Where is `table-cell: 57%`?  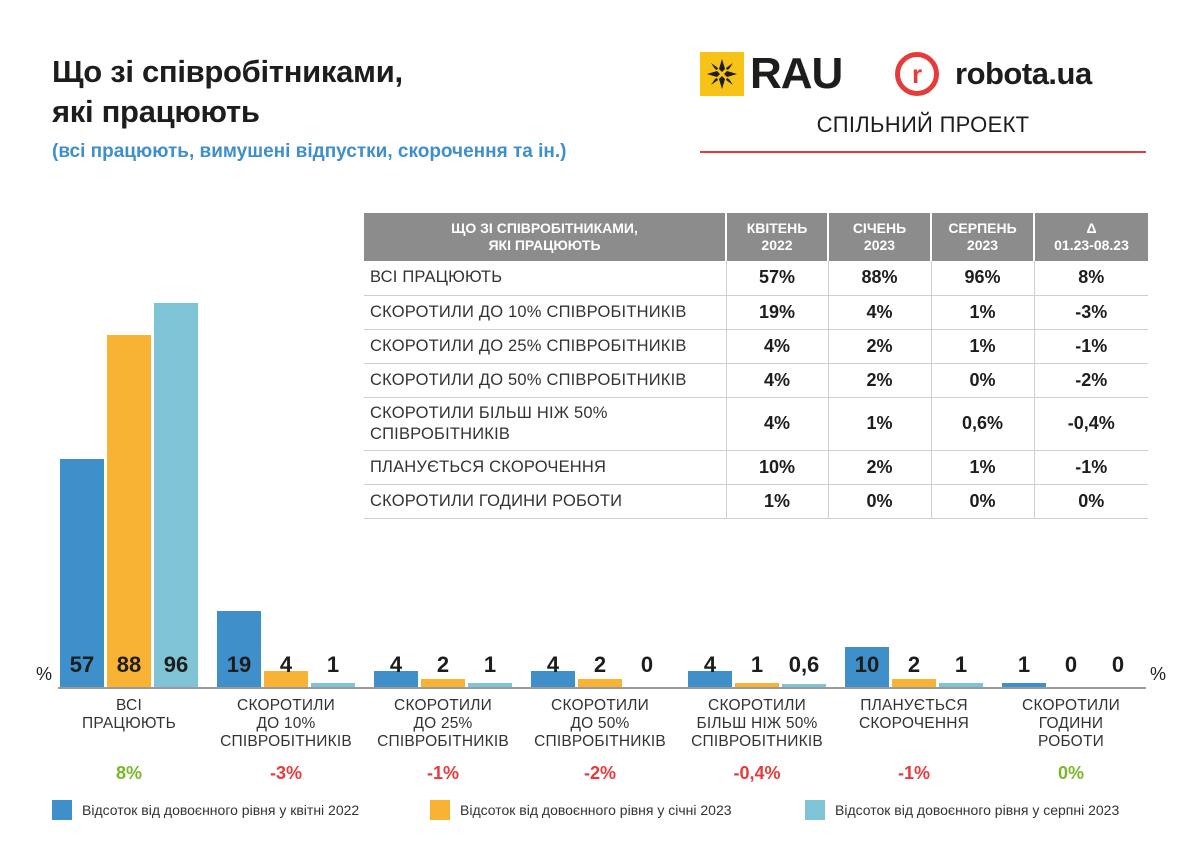 table-cell: 57% is located at coordinates (777, 278).